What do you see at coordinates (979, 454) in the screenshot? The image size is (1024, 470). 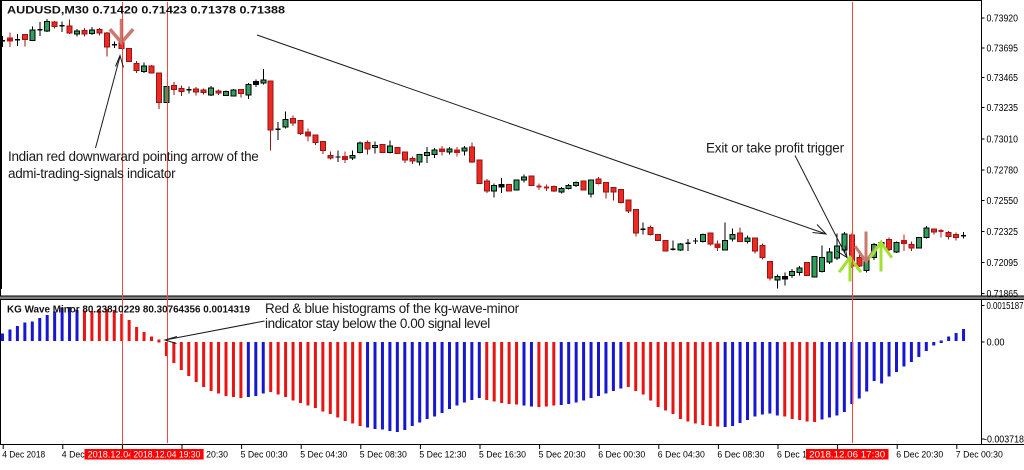 I see `svg-text: 7 Dec 00:30` at bounding box center [979, 454].